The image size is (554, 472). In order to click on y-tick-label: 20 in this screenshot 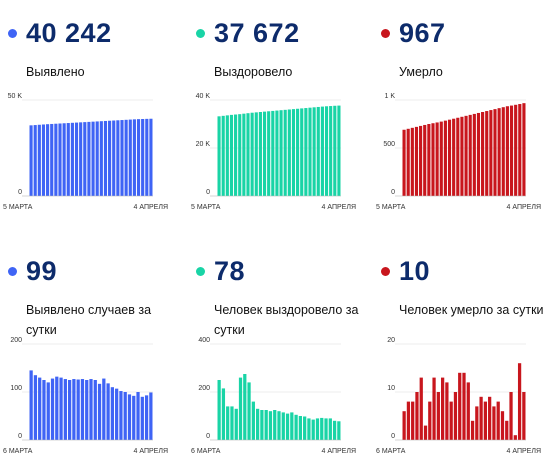, I will do `click(391, 340)`.